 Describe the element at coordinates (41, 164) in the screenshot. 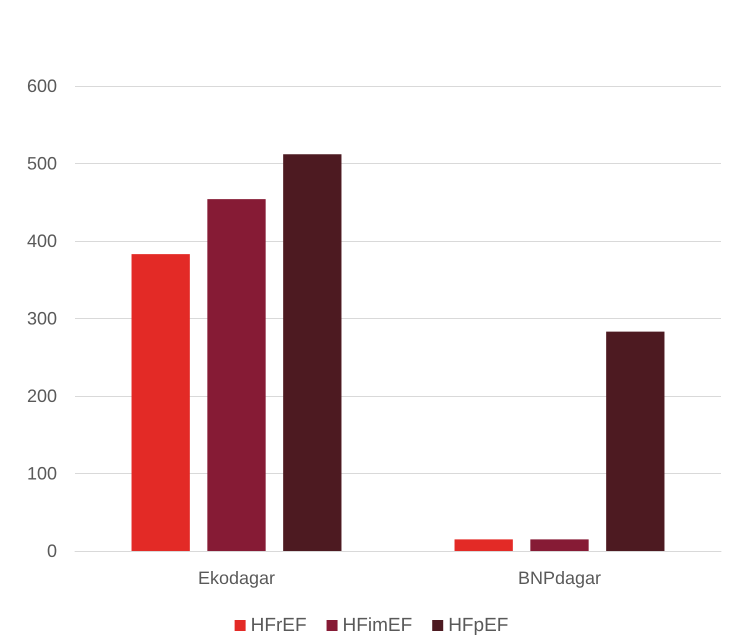

I see `y-tick-label: 500` at that location.